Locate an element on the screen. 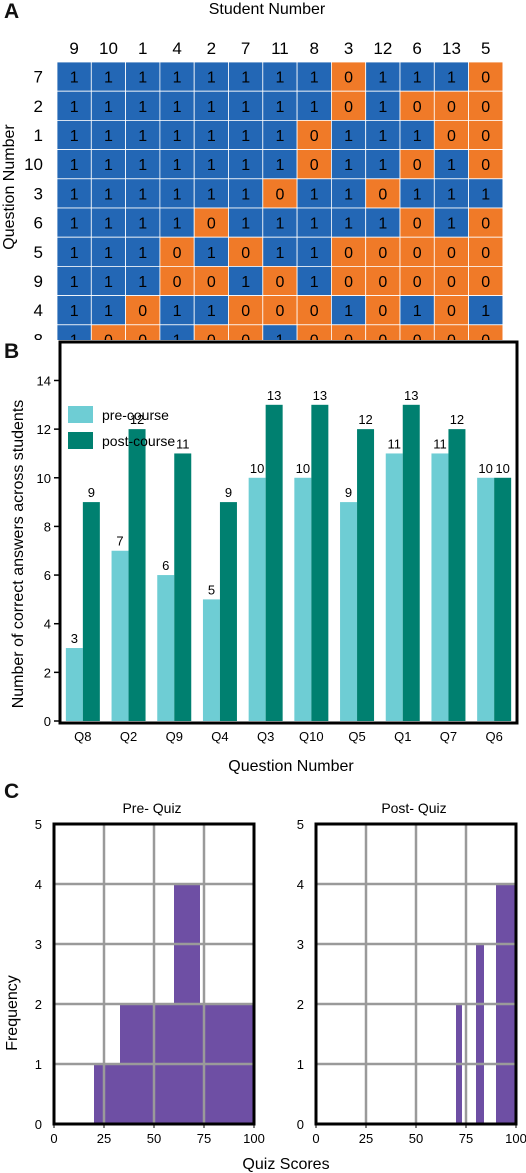  bar-value-label: 5 is located at coordinates (211, 589).